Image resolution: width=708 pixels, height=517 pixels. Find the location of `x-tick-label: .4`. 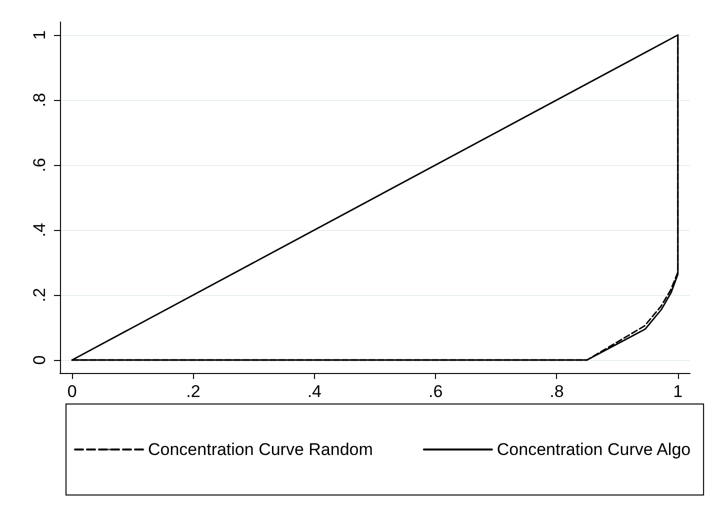

x-tick-label: .4 is located at coordinates (314, 391).